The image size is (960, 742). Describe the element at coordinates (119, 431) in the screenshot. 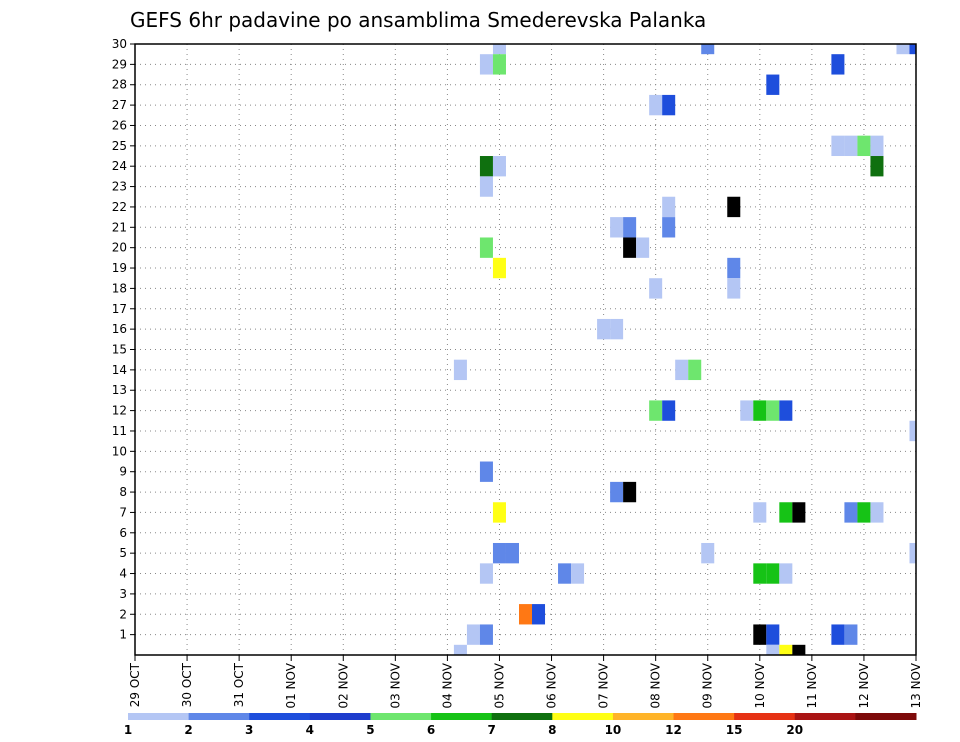

I see `y-tick-label: 11` at that location.